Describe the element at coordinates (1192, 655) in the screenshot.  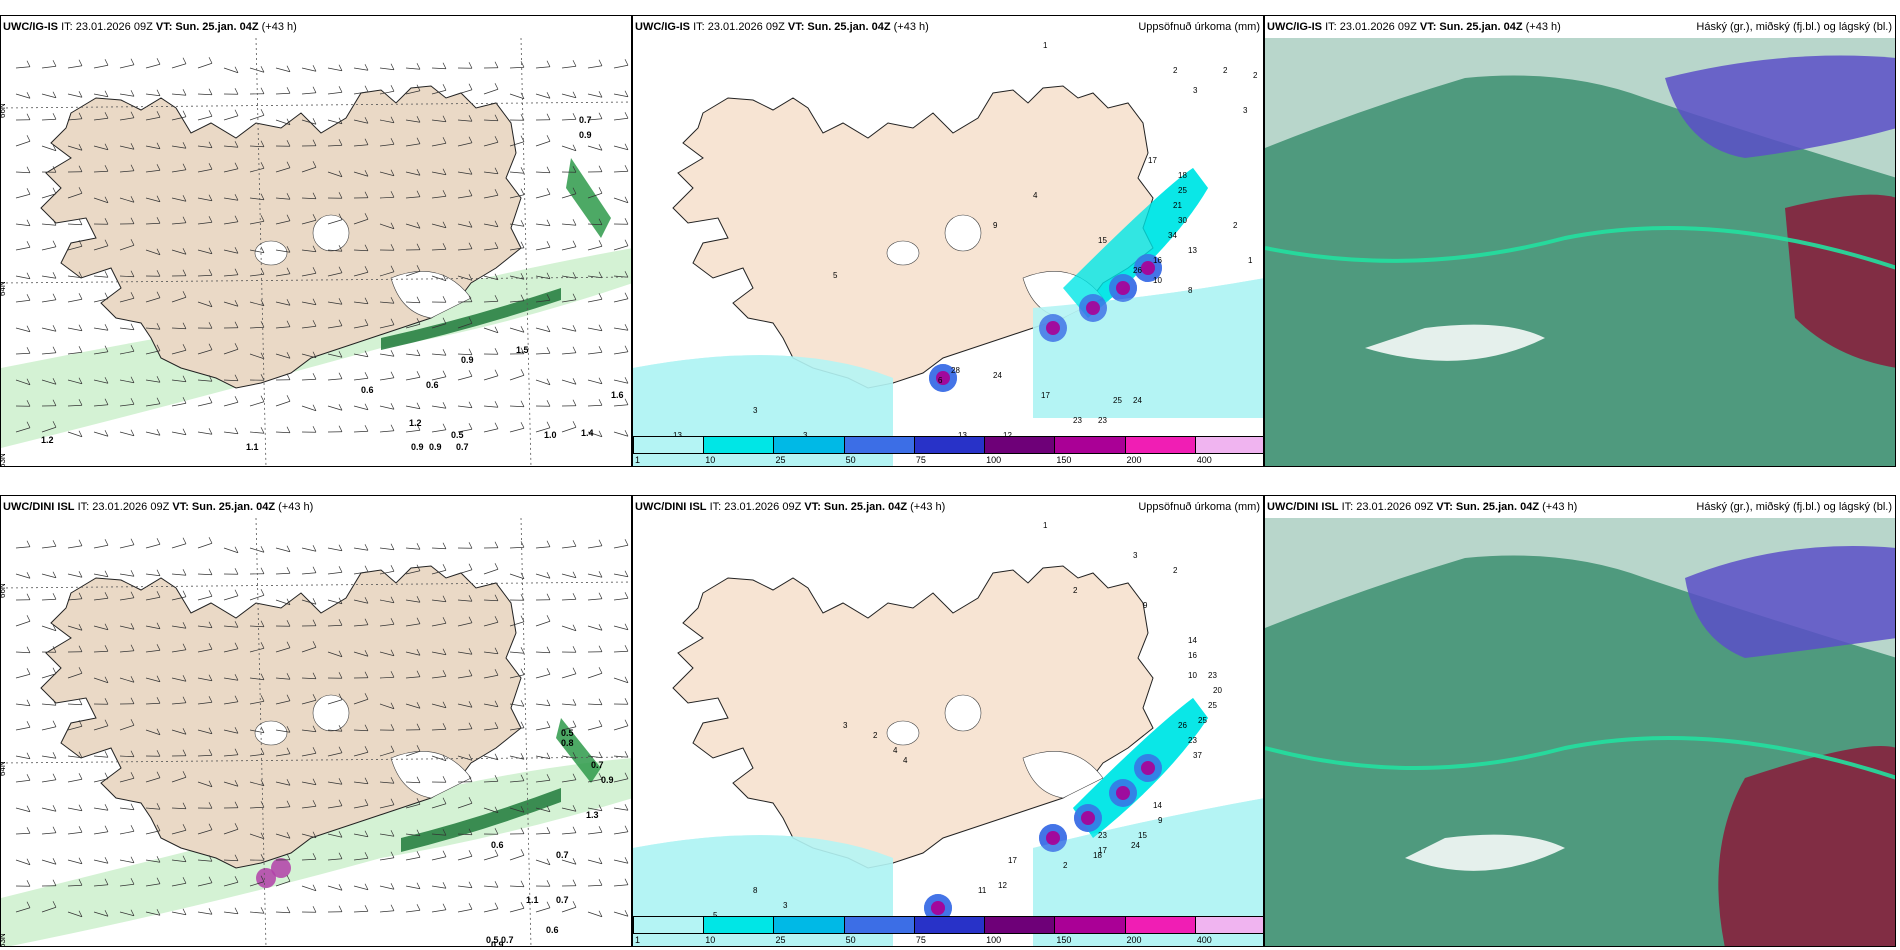
I see `precip-accum-value: 16` at that location.